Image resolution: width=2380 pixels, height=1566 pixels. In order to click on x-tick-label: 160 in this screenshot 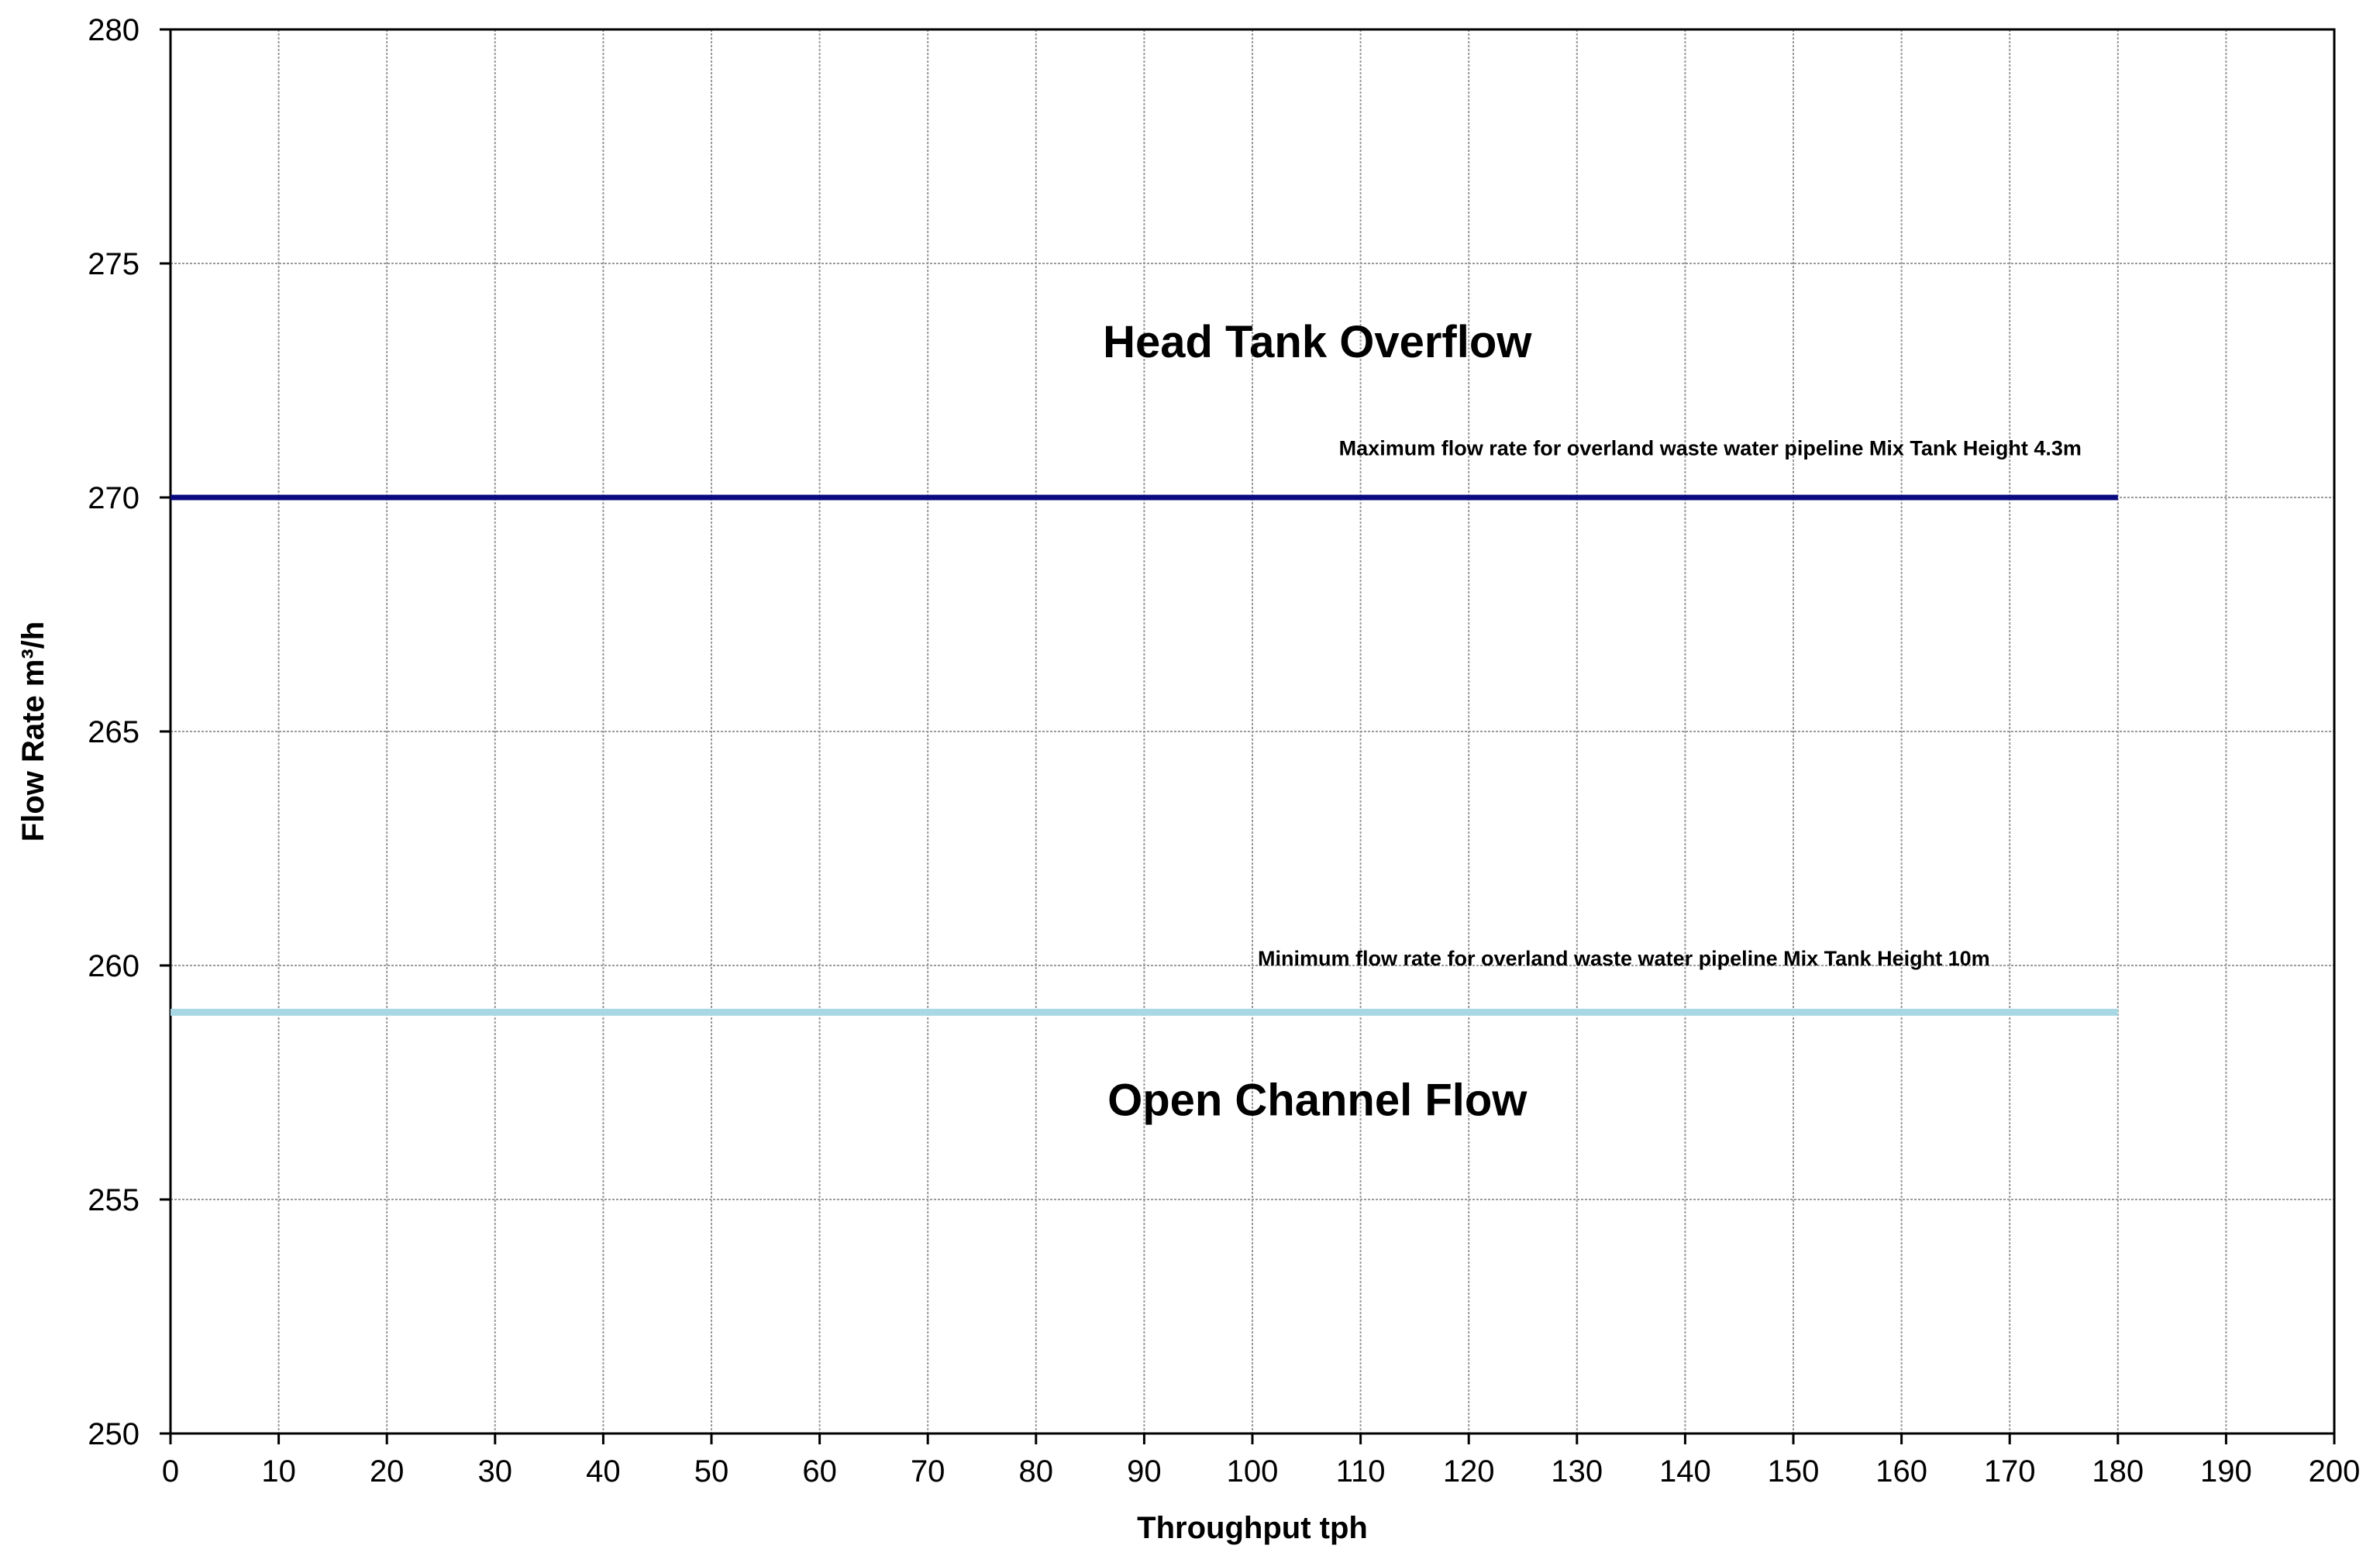, I will do `click(1901, 1471)`.